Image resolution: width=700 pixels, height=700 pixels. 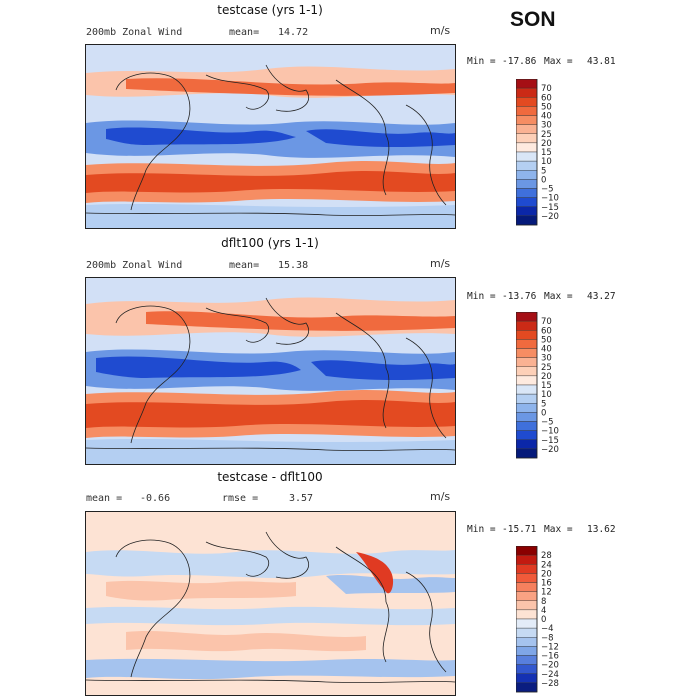 What do you see at coordinates (546, 162) in the screenshot?
I see `colorbar-tick-label: 10` at bounding box center [546, 162].